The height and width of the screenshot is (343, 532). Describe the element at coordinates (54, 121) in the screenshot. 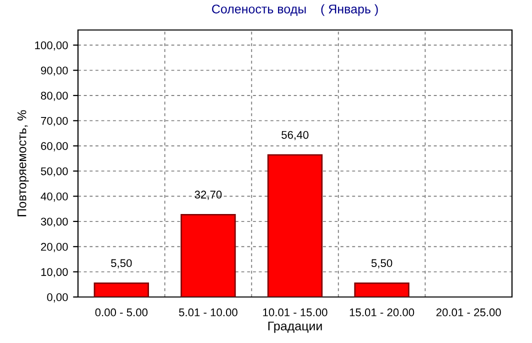

I see `y-tick-label: 70,00` at that location.